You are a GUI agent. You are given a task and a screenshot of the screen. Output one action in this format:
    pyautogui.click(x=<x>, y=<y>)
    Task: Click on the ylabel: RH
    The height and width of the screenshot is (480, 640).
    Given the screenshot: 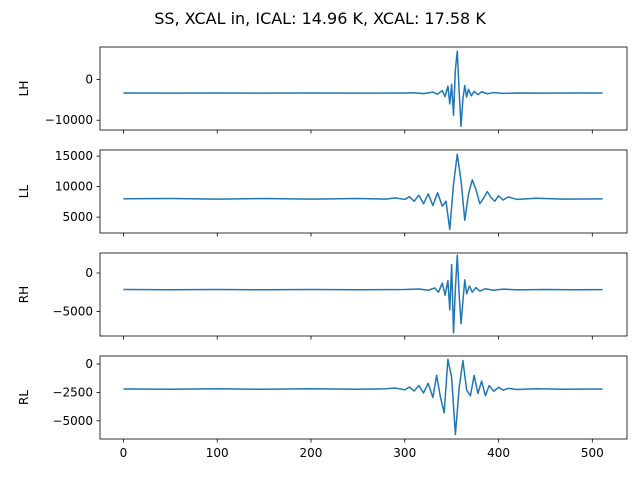 What is the action you would take?
    pyautogui.click(x=24, y=294)
    